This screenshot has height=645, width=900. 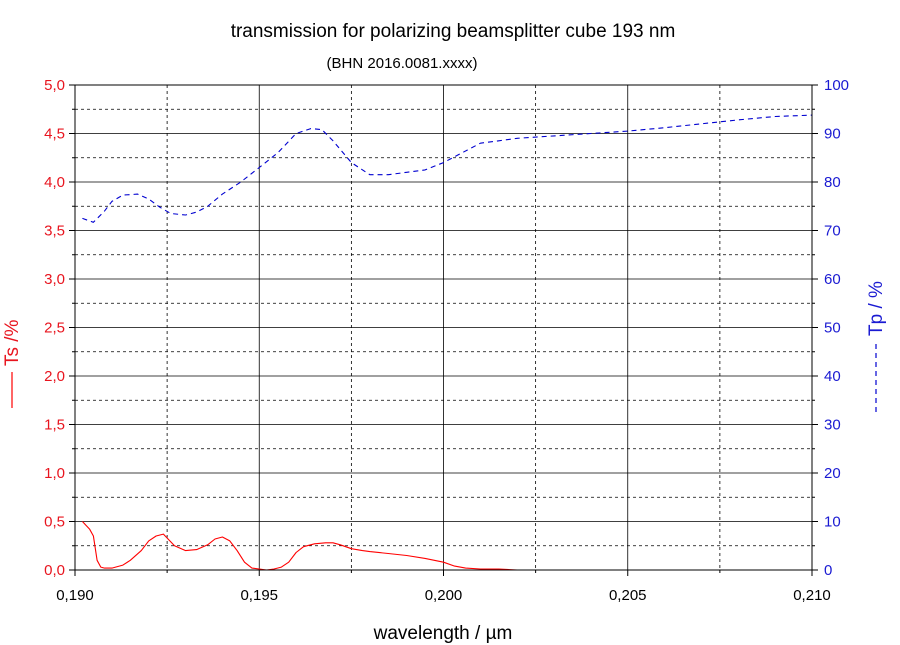 What do you see at coordinates (54, 425) in the screenshot?
I see `tick-label-left: 1,5` at bounding box center [54, 425].